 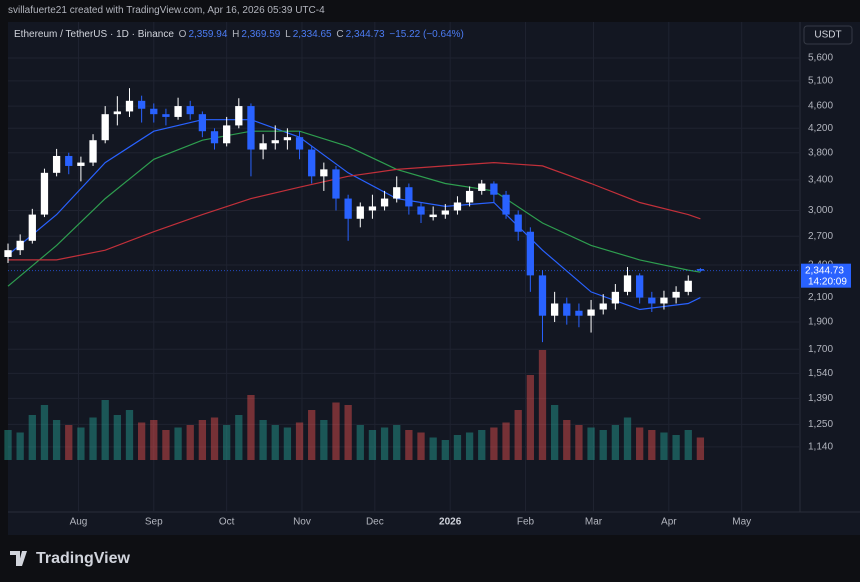 I want to click on y-tick-label: 1,900, so click(x=820, y=322).